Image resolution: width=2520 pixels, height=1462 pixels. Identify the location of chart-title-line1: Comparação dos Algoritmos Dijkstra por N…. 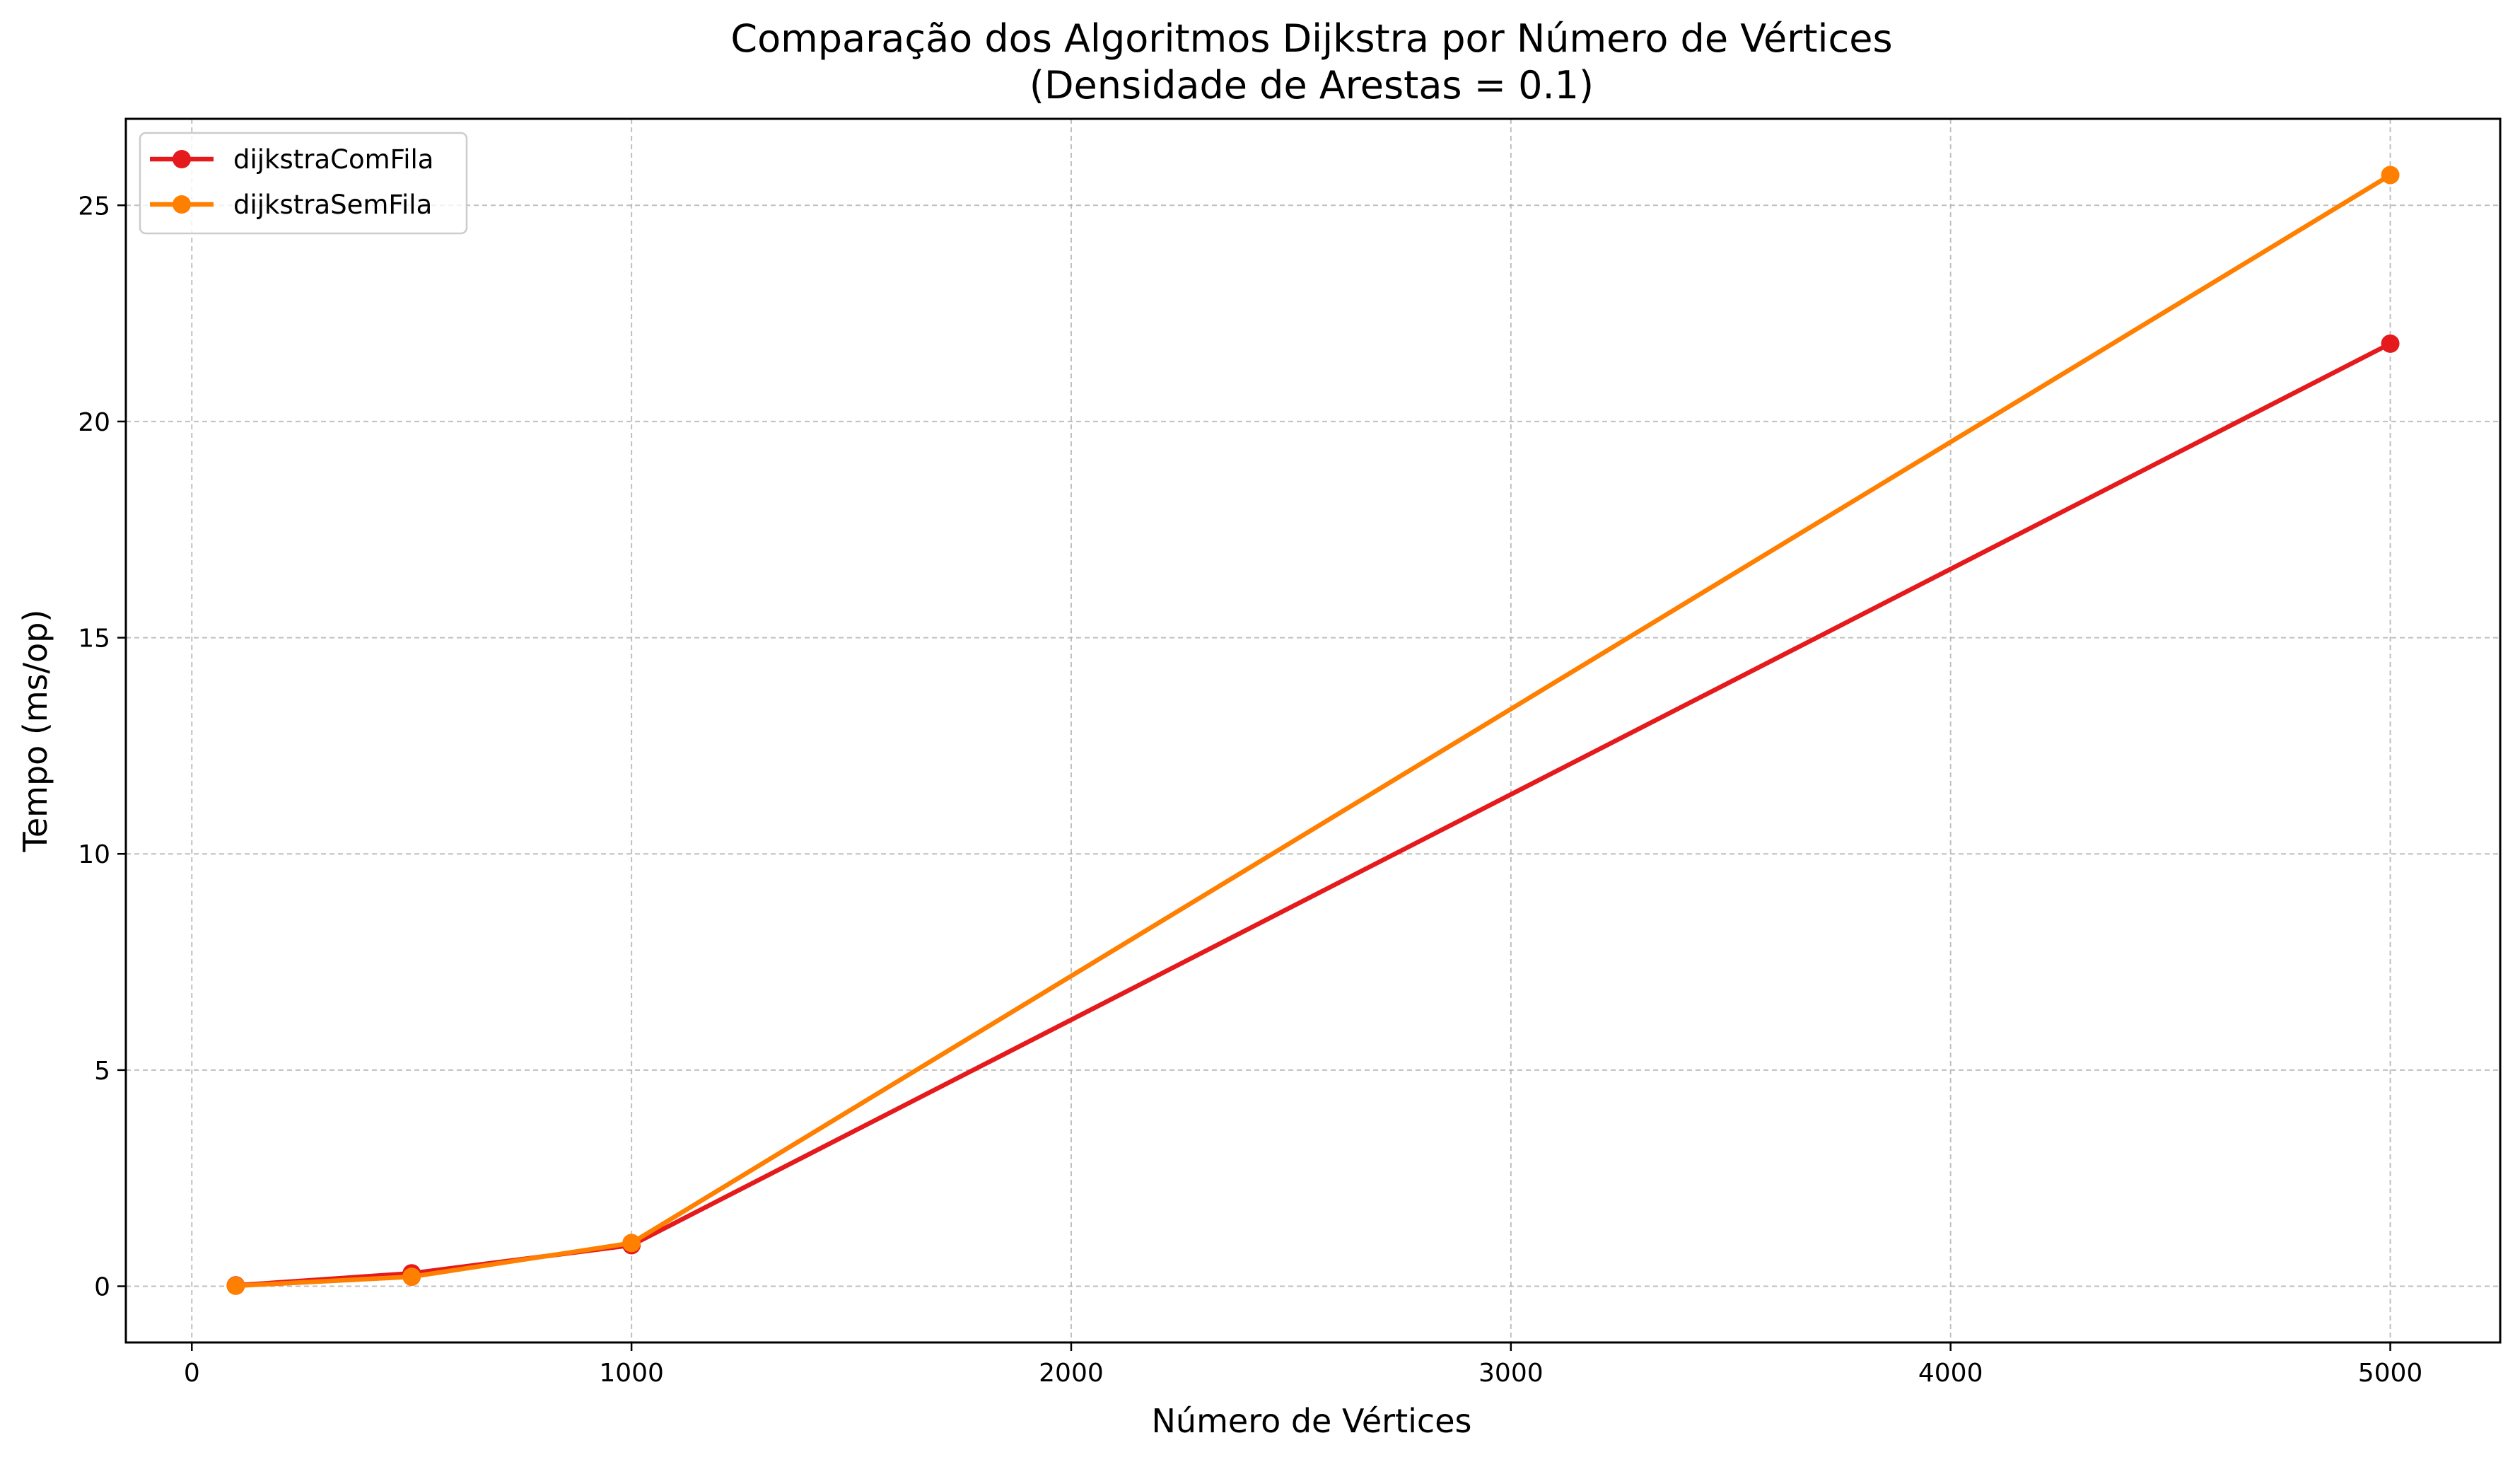
(1311, 38).